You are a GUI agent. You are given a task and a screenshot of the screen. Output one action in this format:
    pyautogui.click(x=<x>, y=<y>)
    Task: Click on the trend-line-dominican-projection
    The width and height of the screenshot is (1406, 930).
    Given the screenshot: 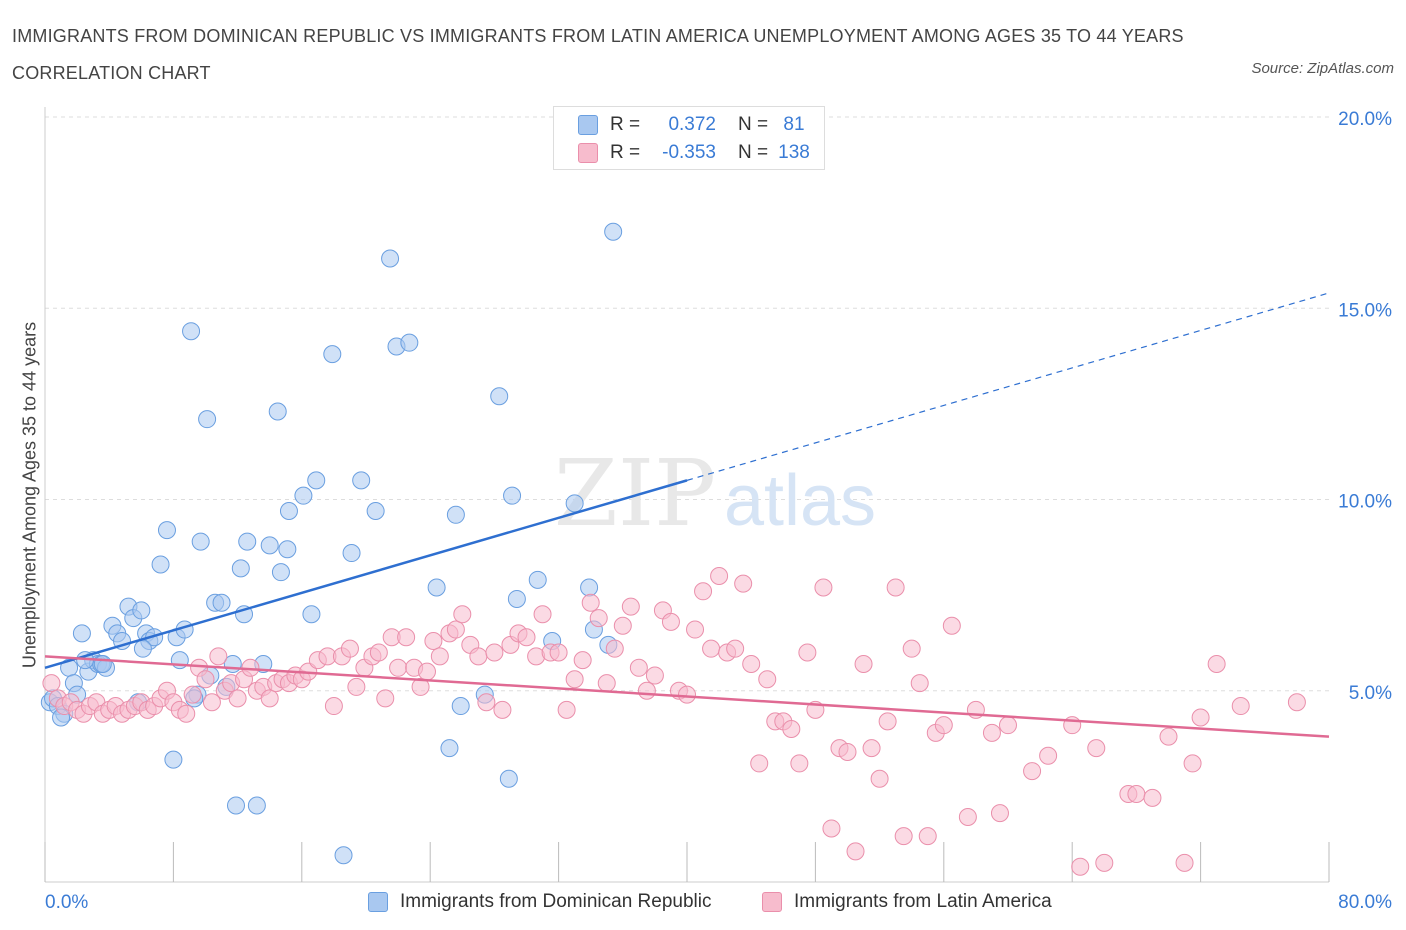 What is the action you would take?
    pyautogui.click(x=1008, y=386)
    